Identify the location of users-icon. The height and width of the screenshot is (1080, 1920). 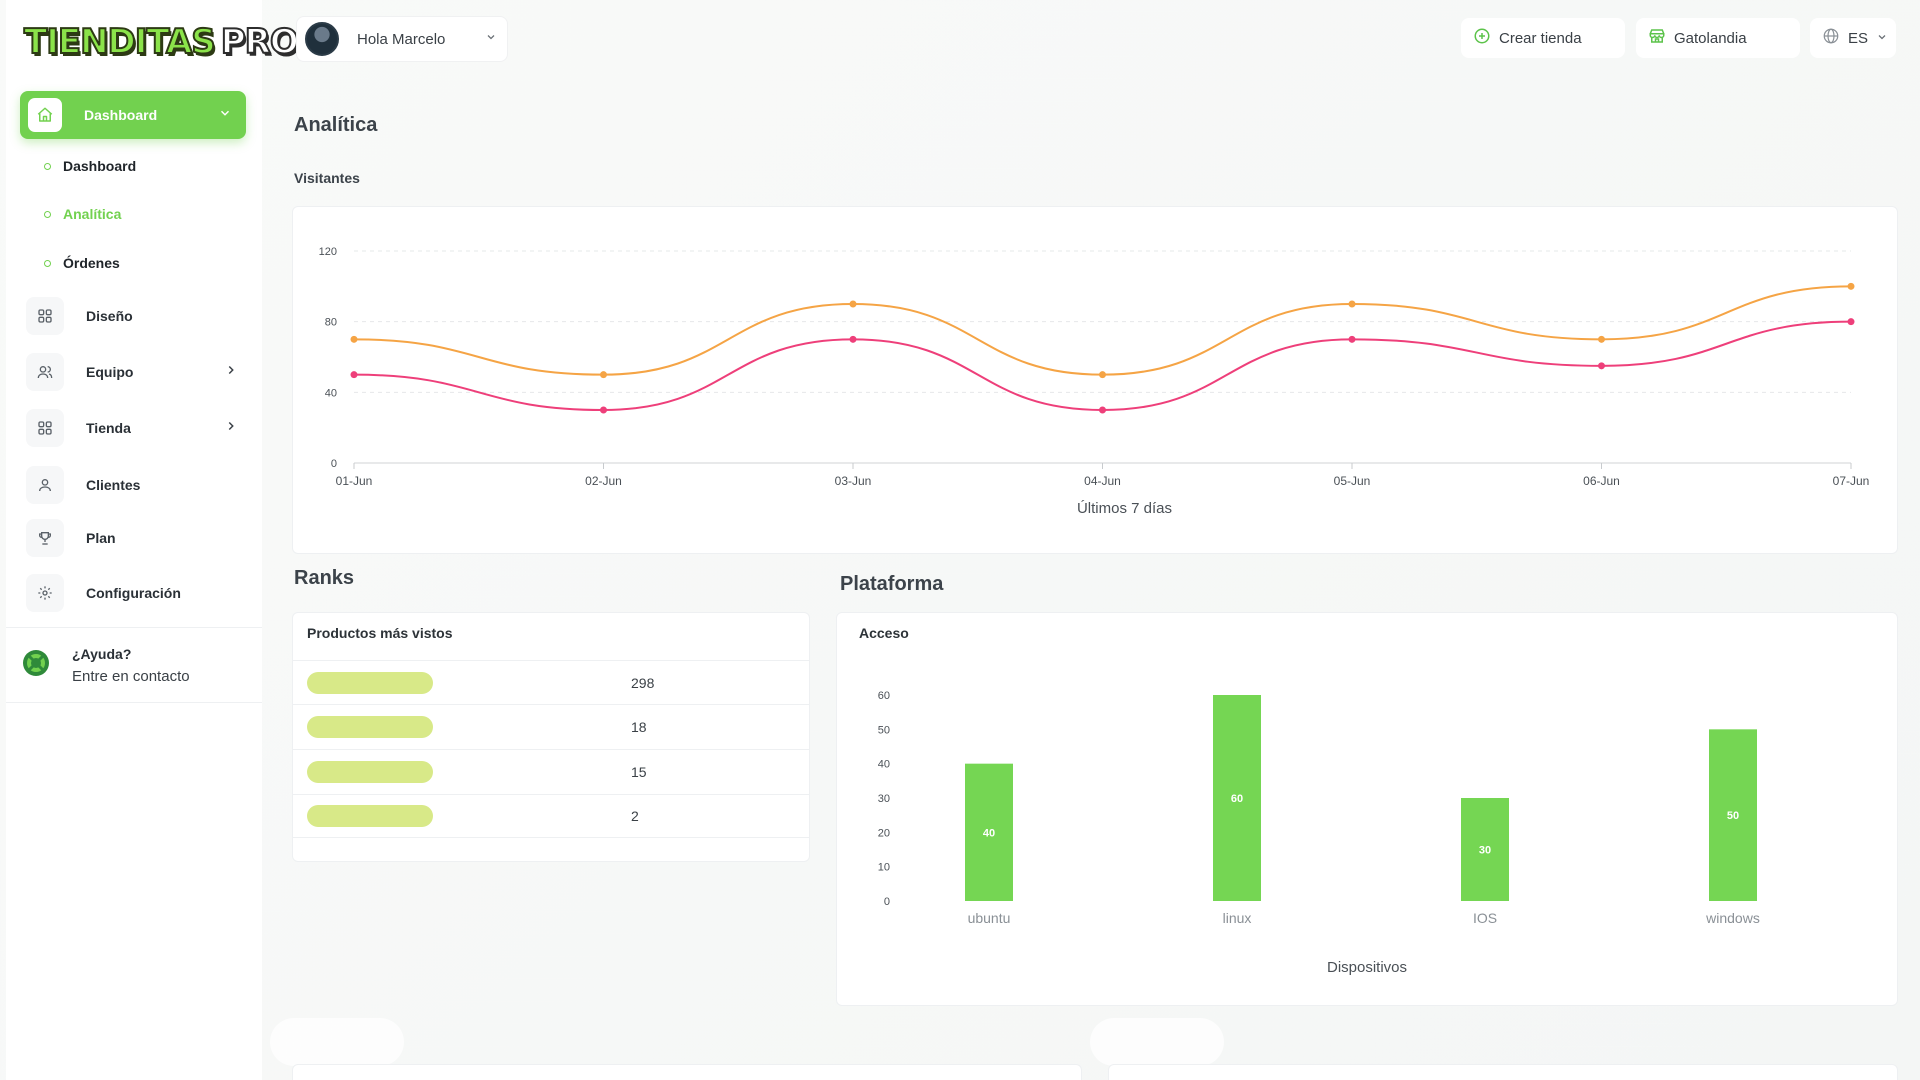
(45, 372).